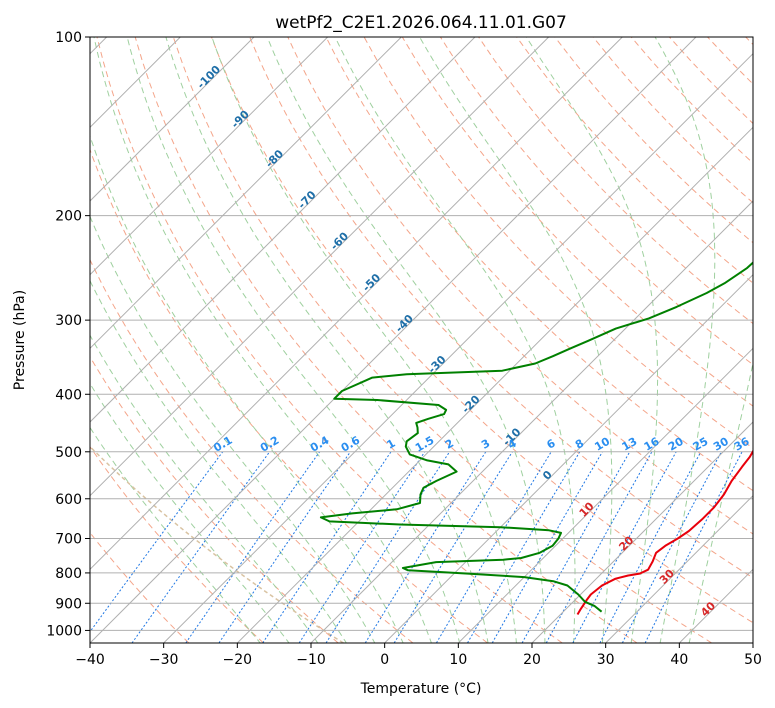 This screenshot has height=708, width=775. What do you see at coordinates (606, 660) in the screenshot?
I see `x-tick-label: 30` at bounding box center [606, 660].